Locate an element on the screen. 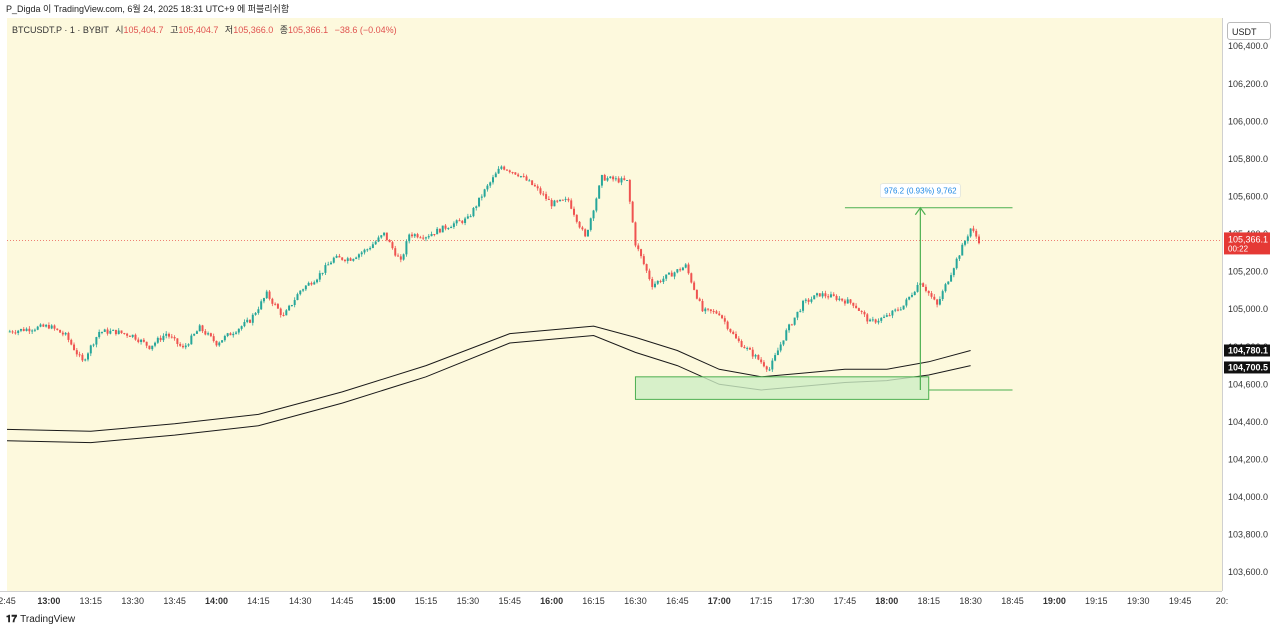 The image size is (1280, 635). high-value: 105,404.7 is located at coordinates (198, 30).